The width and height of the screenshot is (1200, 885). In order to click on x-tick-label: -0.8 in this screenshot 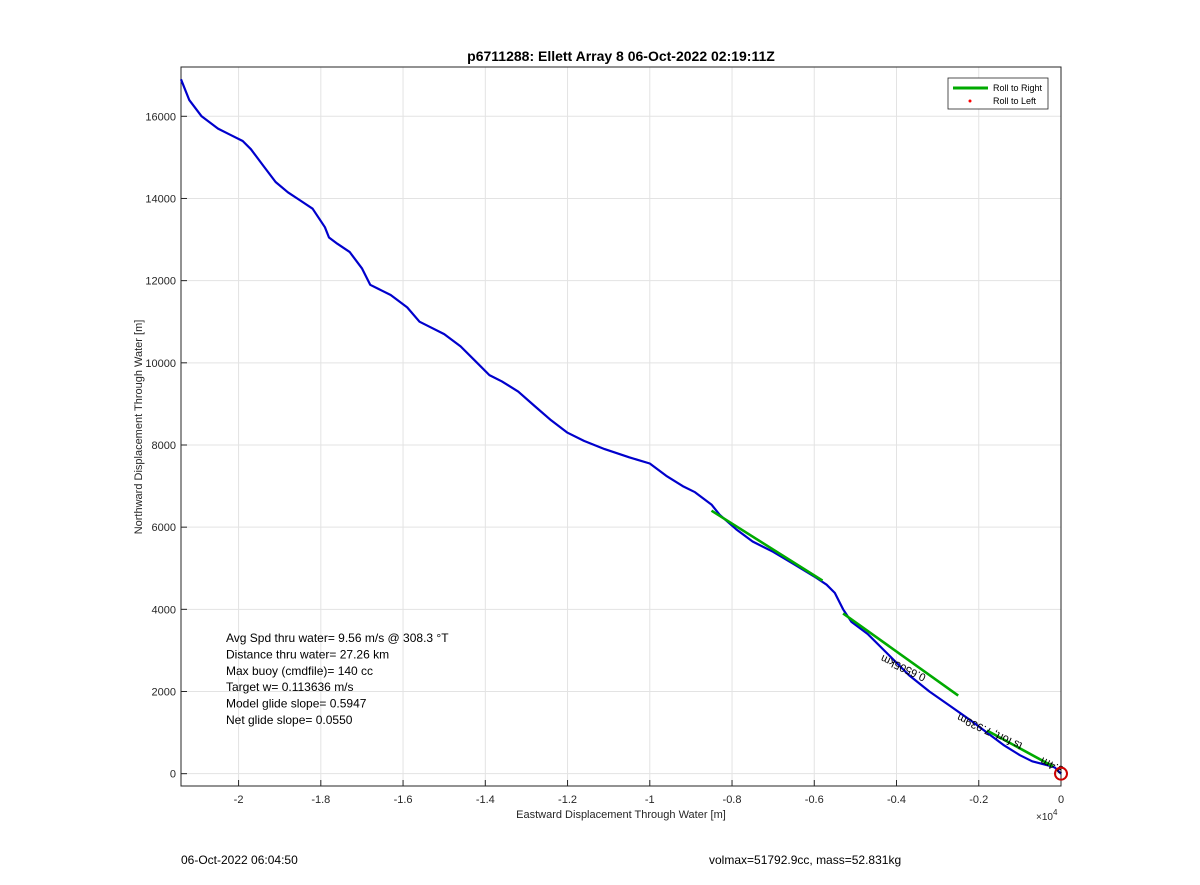, I will do `click(732, 800)`.